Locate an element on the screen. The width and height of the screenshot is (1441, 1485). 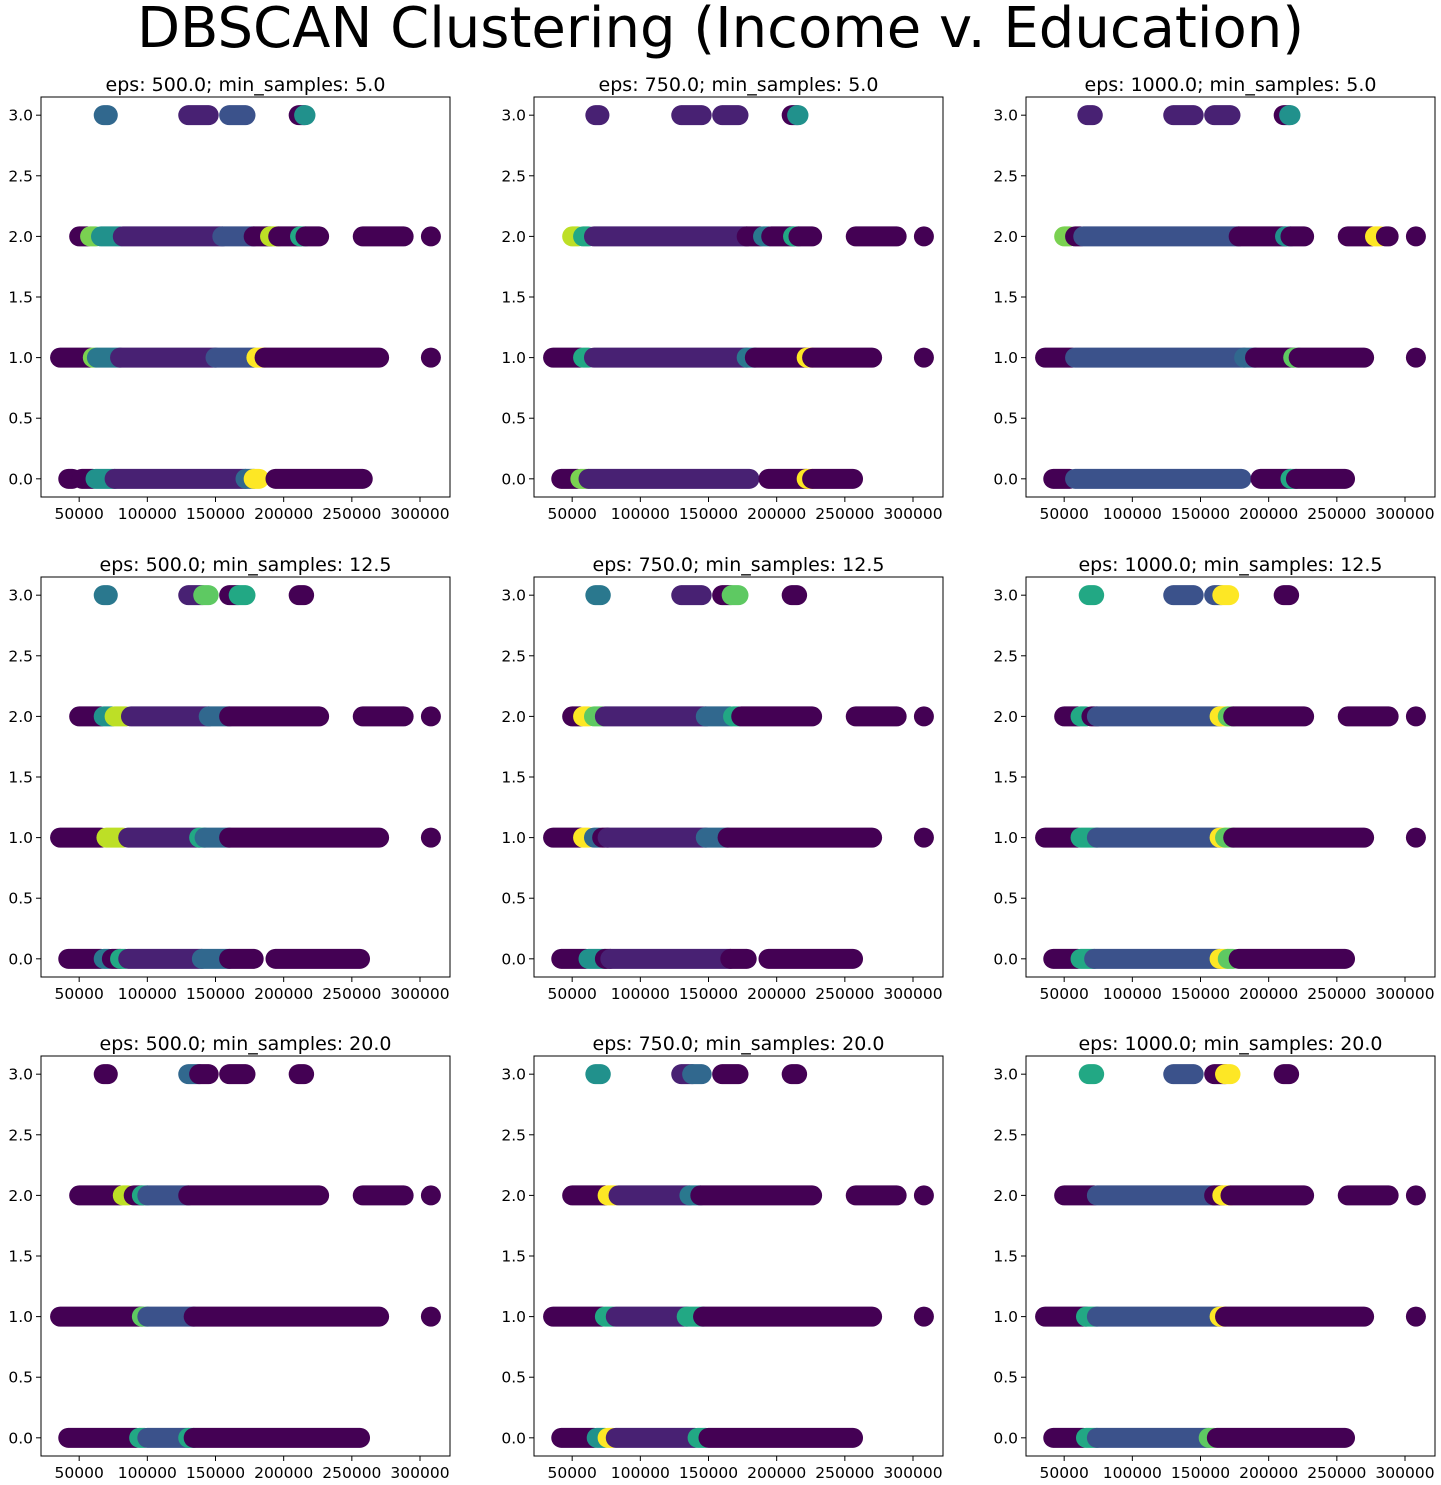
x-tick-label: 100000 is located at coordinates (640, 1473).